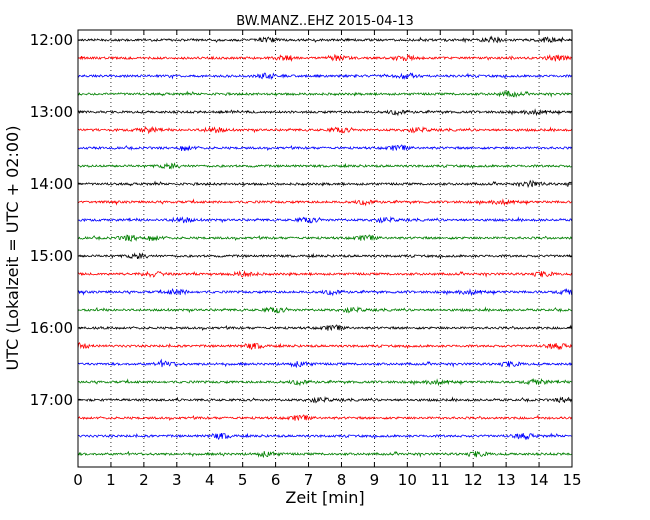 This screenshot has width=650, height=520. Describe the element at coordinates (506, 480) in the screenshot. I see `x-tick-label: 13` at that location.